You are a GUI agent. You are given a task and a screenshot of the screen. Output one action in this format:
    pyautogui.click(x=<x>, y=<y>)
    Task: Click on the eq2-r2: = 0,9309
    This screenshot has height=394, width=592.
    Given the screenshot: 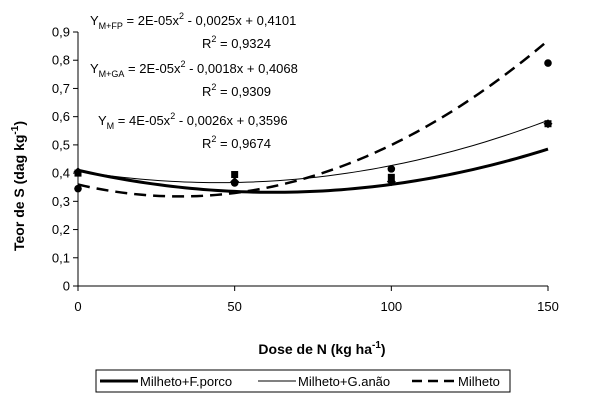 What is the action you would take?
    pyautogui.click(x=243, y=91)
    